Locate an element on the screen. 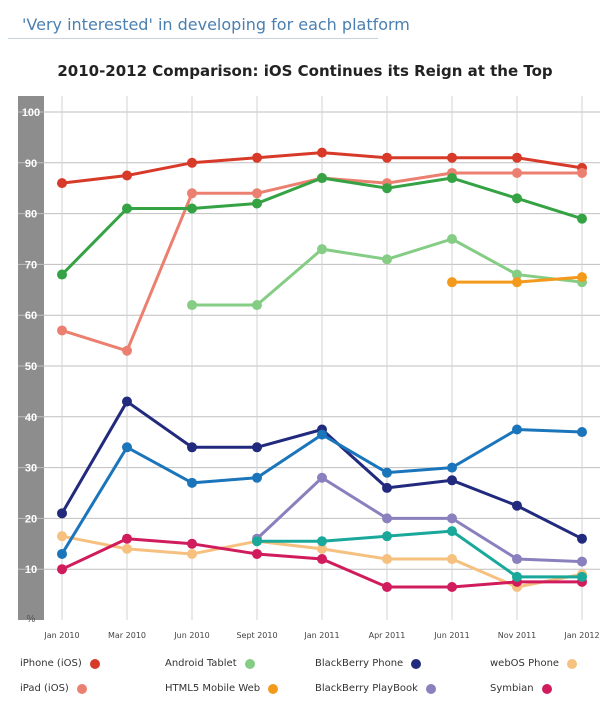  legend-item: iPhone (iOS) is located at coordinates (60, 663).